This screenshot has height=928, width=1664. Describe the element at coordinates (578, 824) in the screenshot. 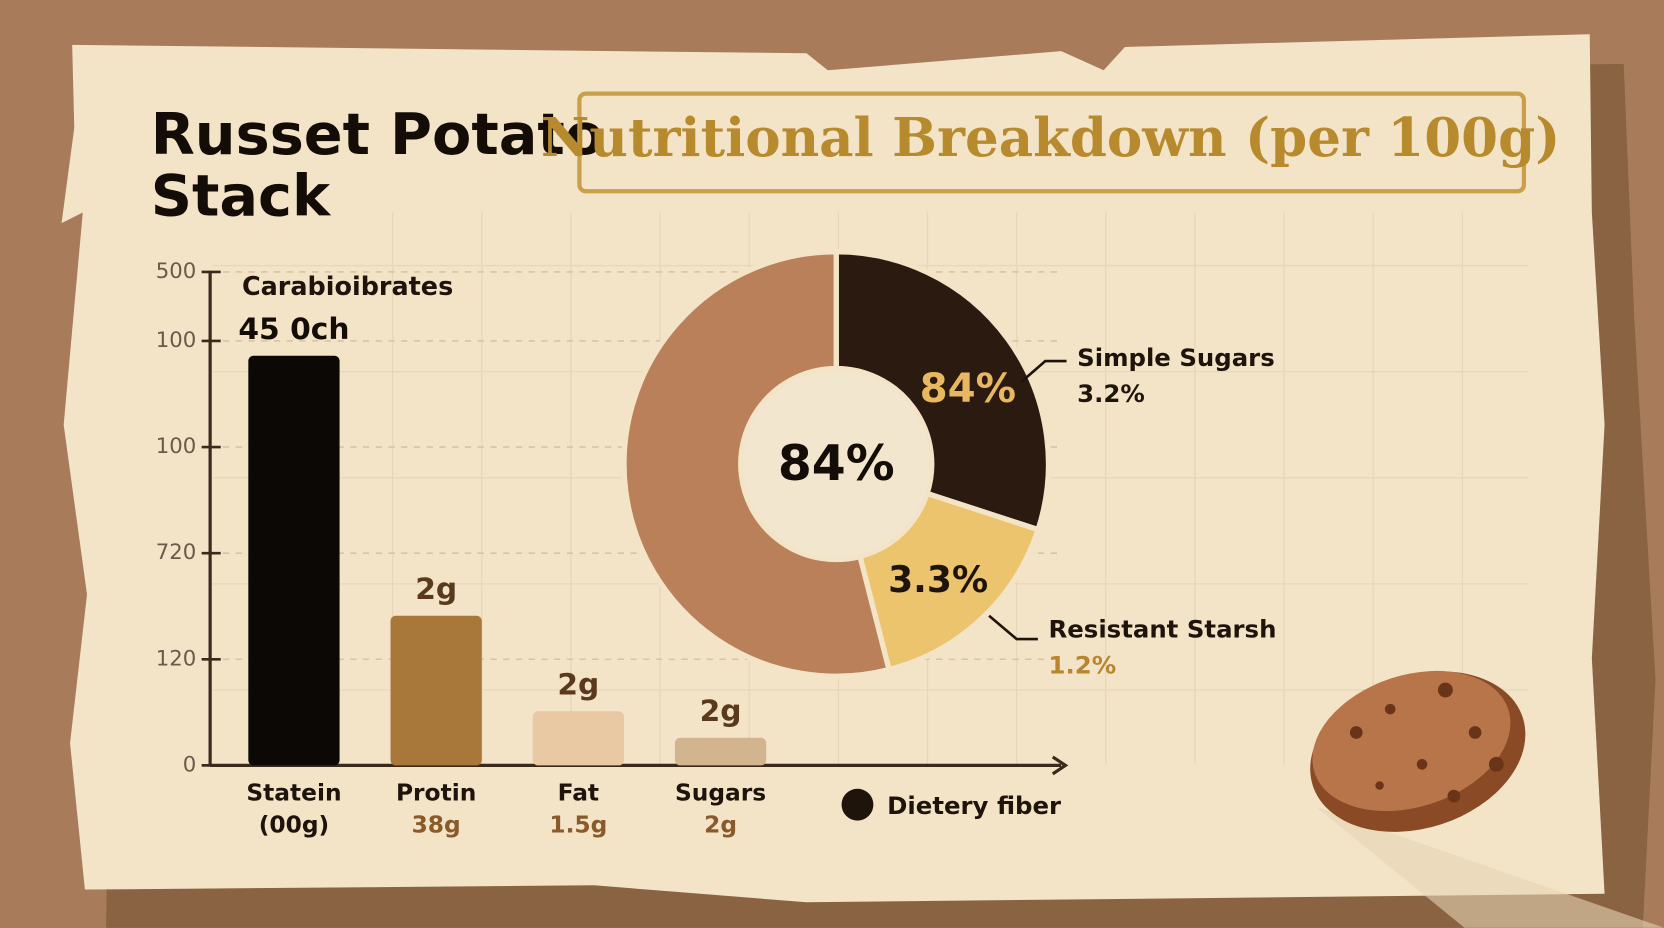

I see `x-tick-sublabel: 1.5g` at that location.